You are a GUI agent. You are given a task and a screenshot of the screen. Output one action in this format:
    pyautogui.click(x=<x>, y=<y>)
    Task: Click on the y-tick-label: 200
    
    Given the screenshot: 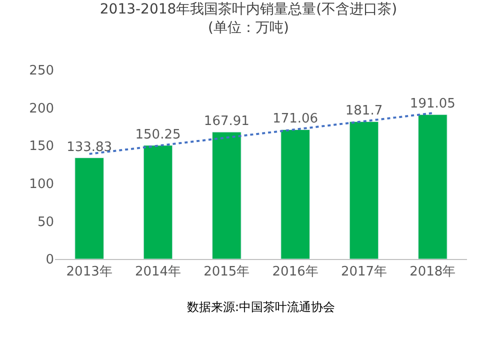 What is the action you would take?
    pyautogui.click(x=41, y=108)
    